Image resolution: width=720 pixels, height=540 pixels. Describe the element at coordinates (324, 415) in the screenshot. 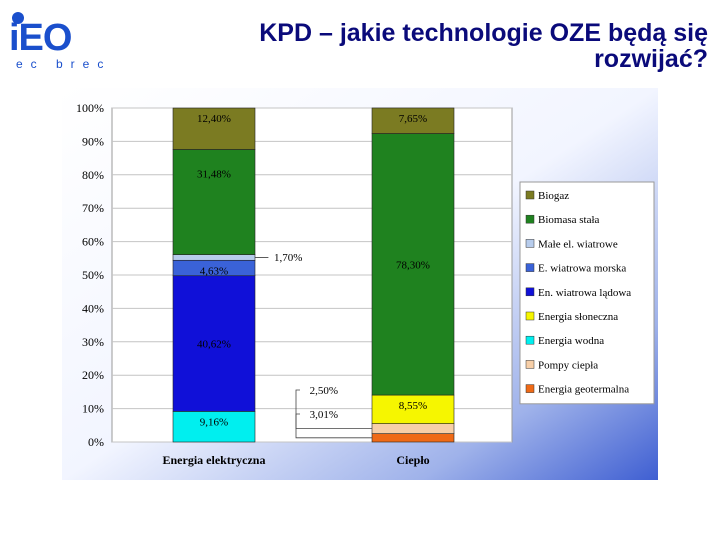

I see `data-label: 3,01%` at that location.